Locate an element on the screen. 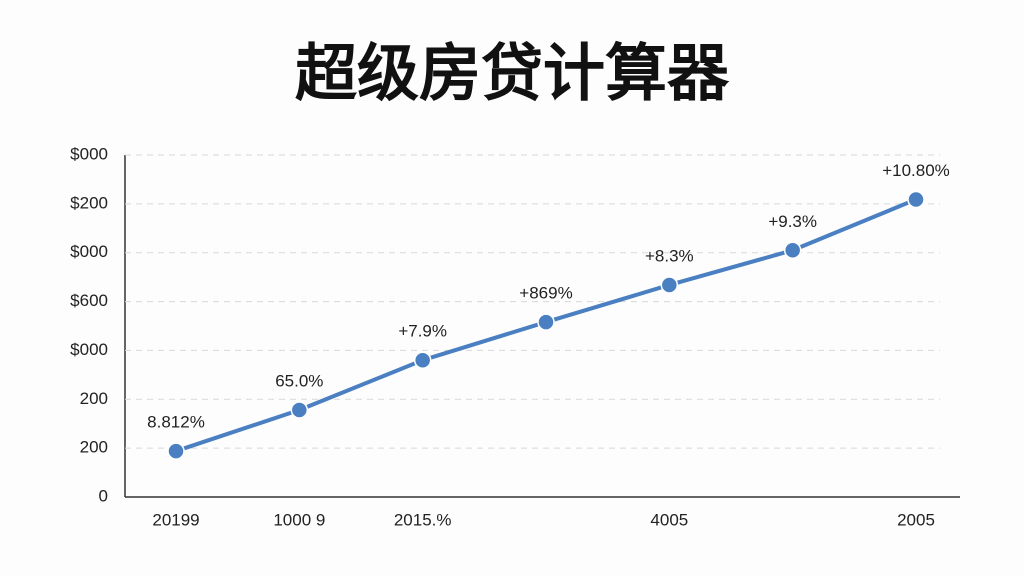 Image resolution: width=1024 pixels, height=576 pixels. x-tick-label: 2005 is located at coordinates (916, 519).